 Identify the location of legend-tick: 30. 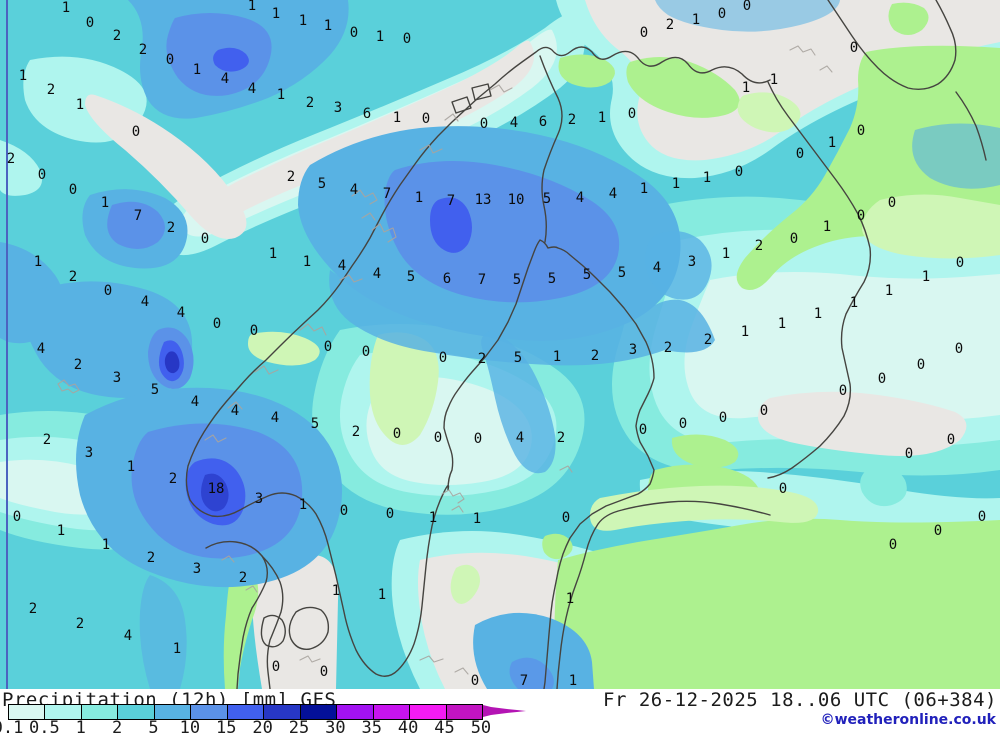
(335, 725).